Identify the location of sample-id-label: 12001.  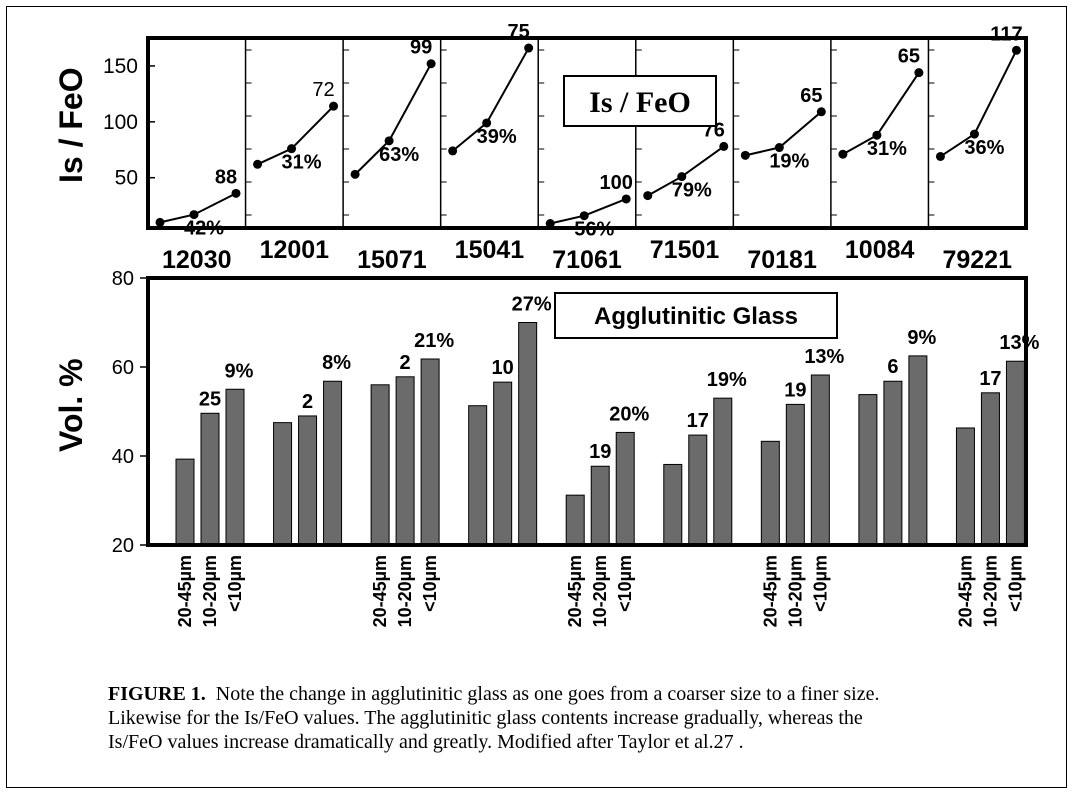
(295, 250).